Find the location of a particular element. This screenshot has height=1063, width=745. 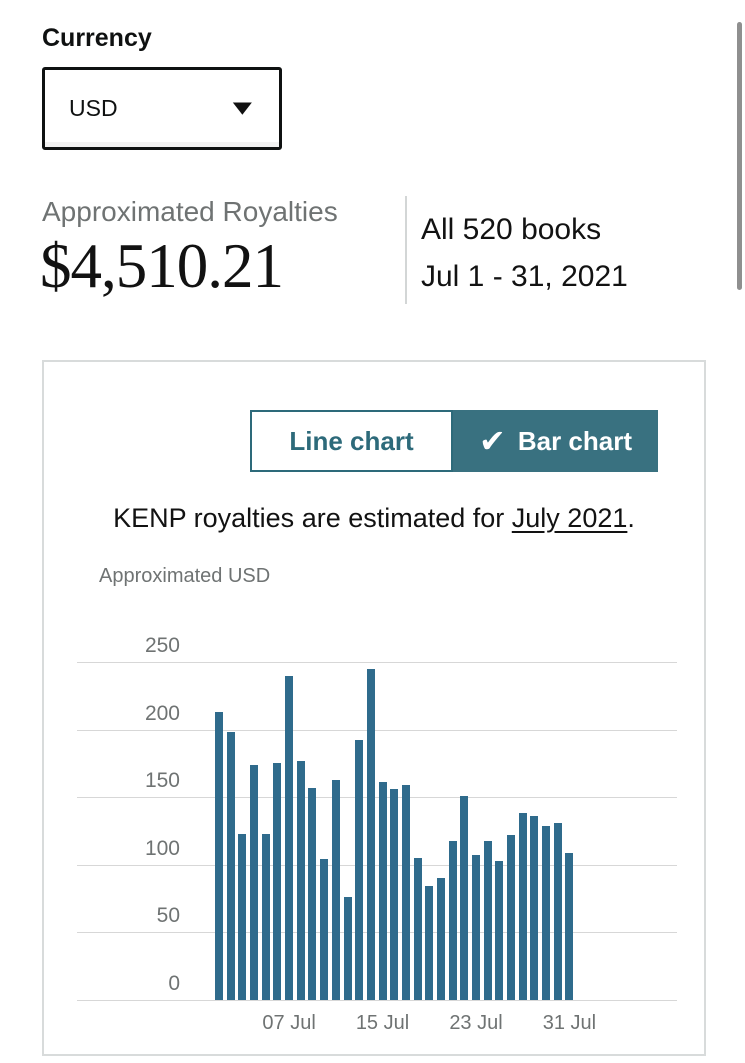

y-tick-label: 50 is located at coordinates (168, 916).